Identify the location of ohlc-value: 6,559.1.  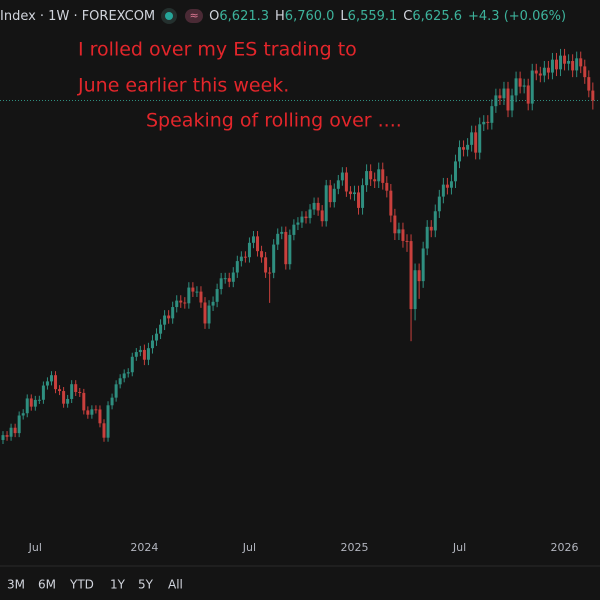
(372, 16).